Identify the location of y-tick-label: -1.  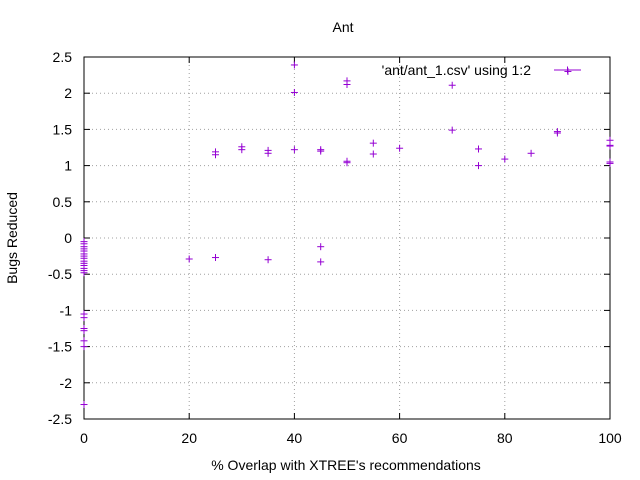
(66, 310).